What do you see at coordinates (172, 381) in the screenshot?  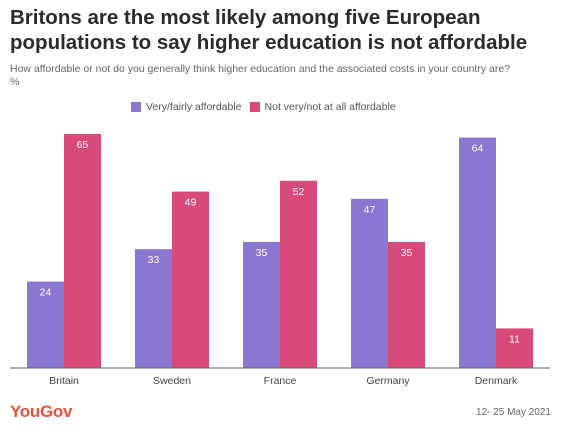 I see `category-label-sweden: Sweden` at bounding box center [172, 381].